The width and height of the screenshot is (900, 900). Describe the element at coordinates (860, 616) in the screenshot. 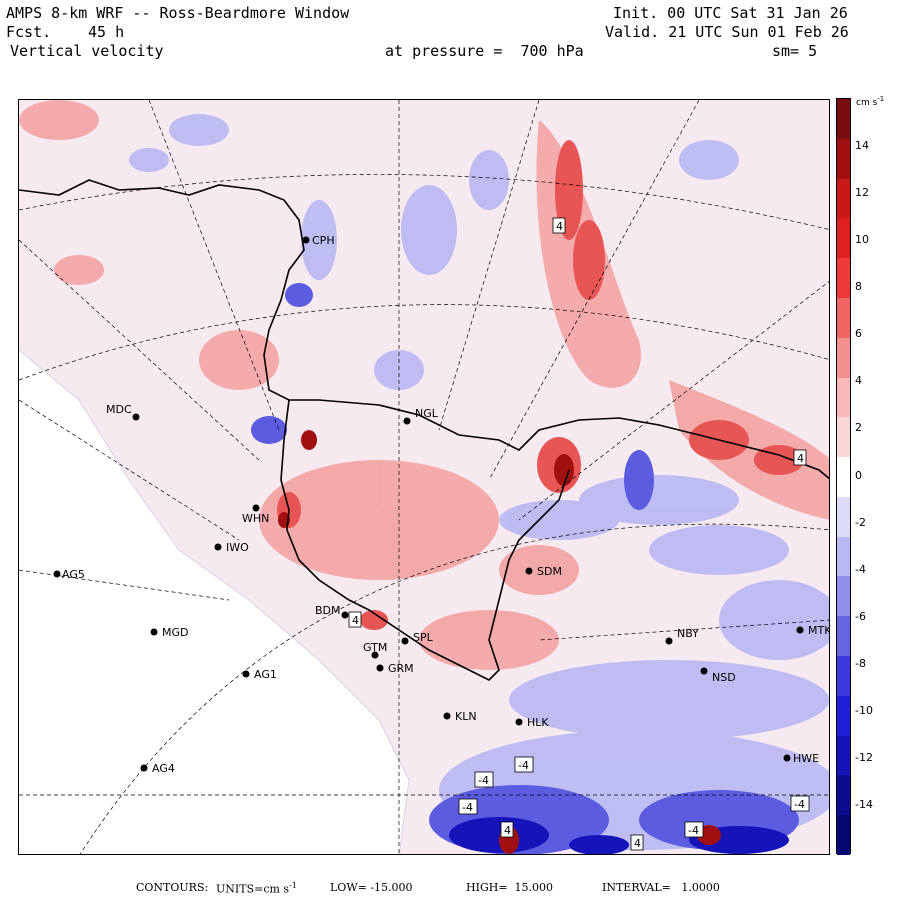

I see `colorbar-tick-label: -6` at that location.